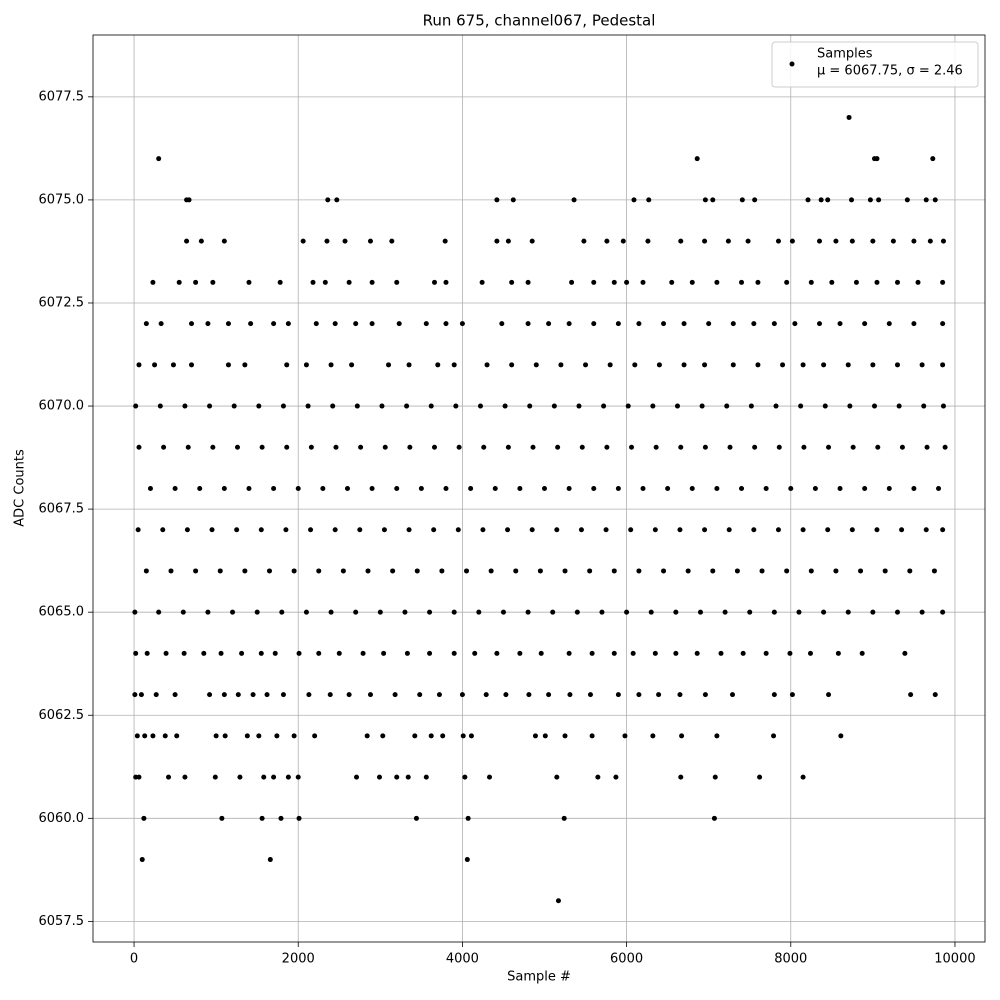  I want to click on y-tick-label: 6070.0, so click(62, 406).